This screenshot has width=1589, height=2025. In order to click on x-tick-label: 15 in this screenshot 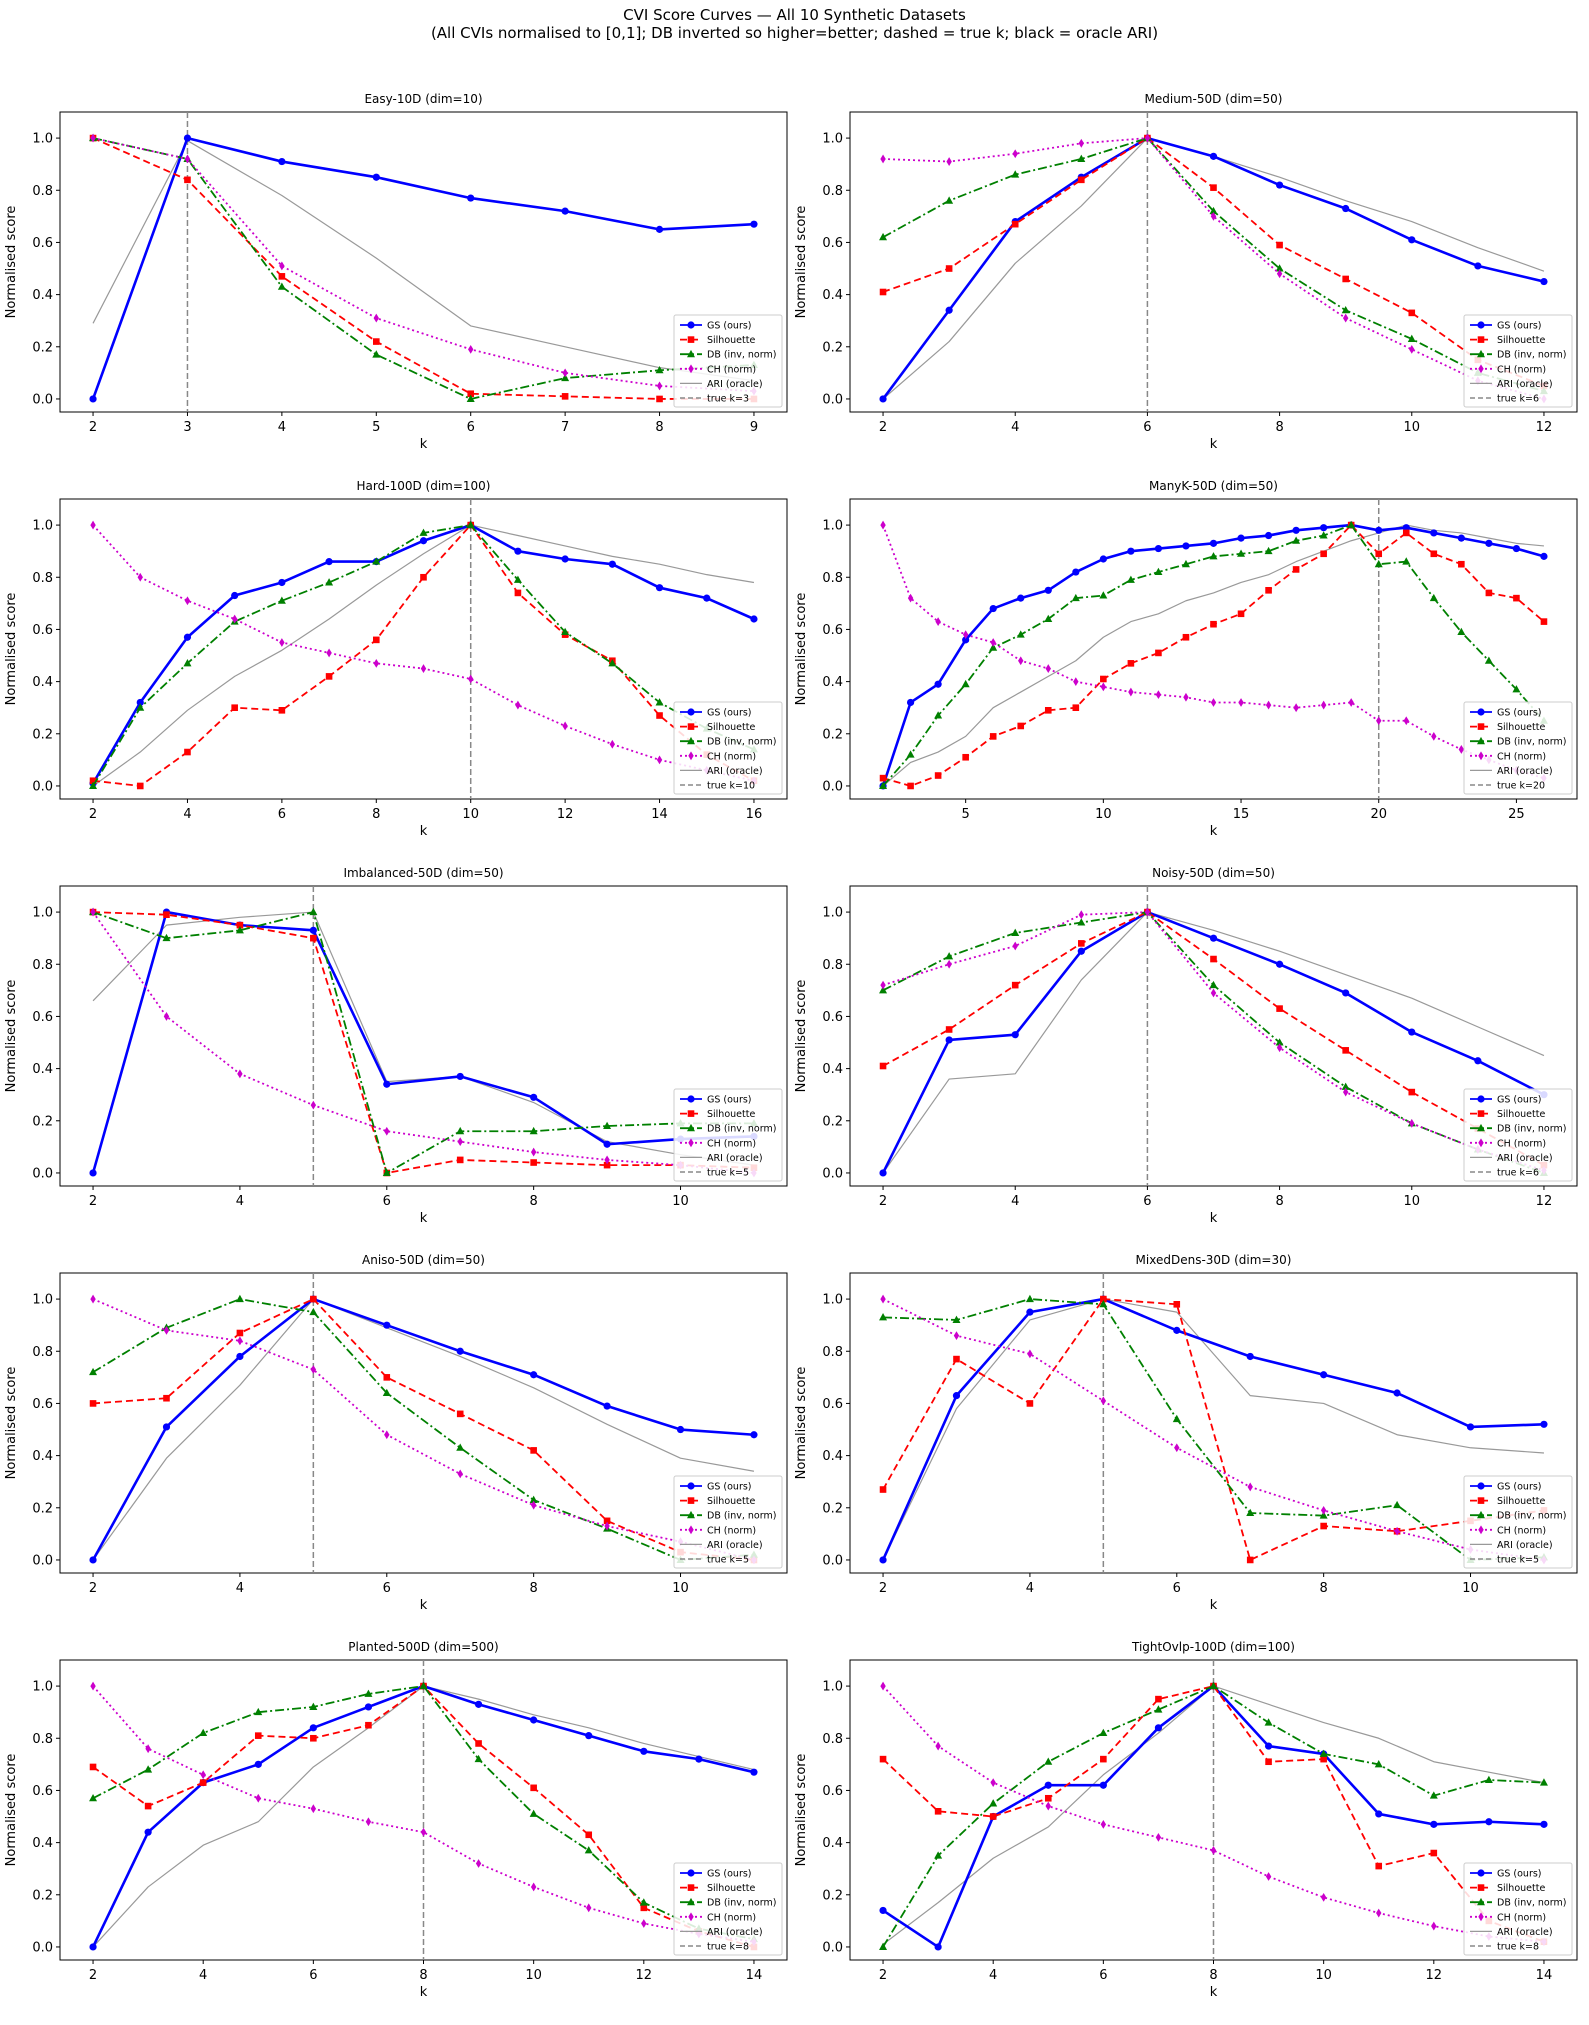, I will do `click(1241, 814)`.